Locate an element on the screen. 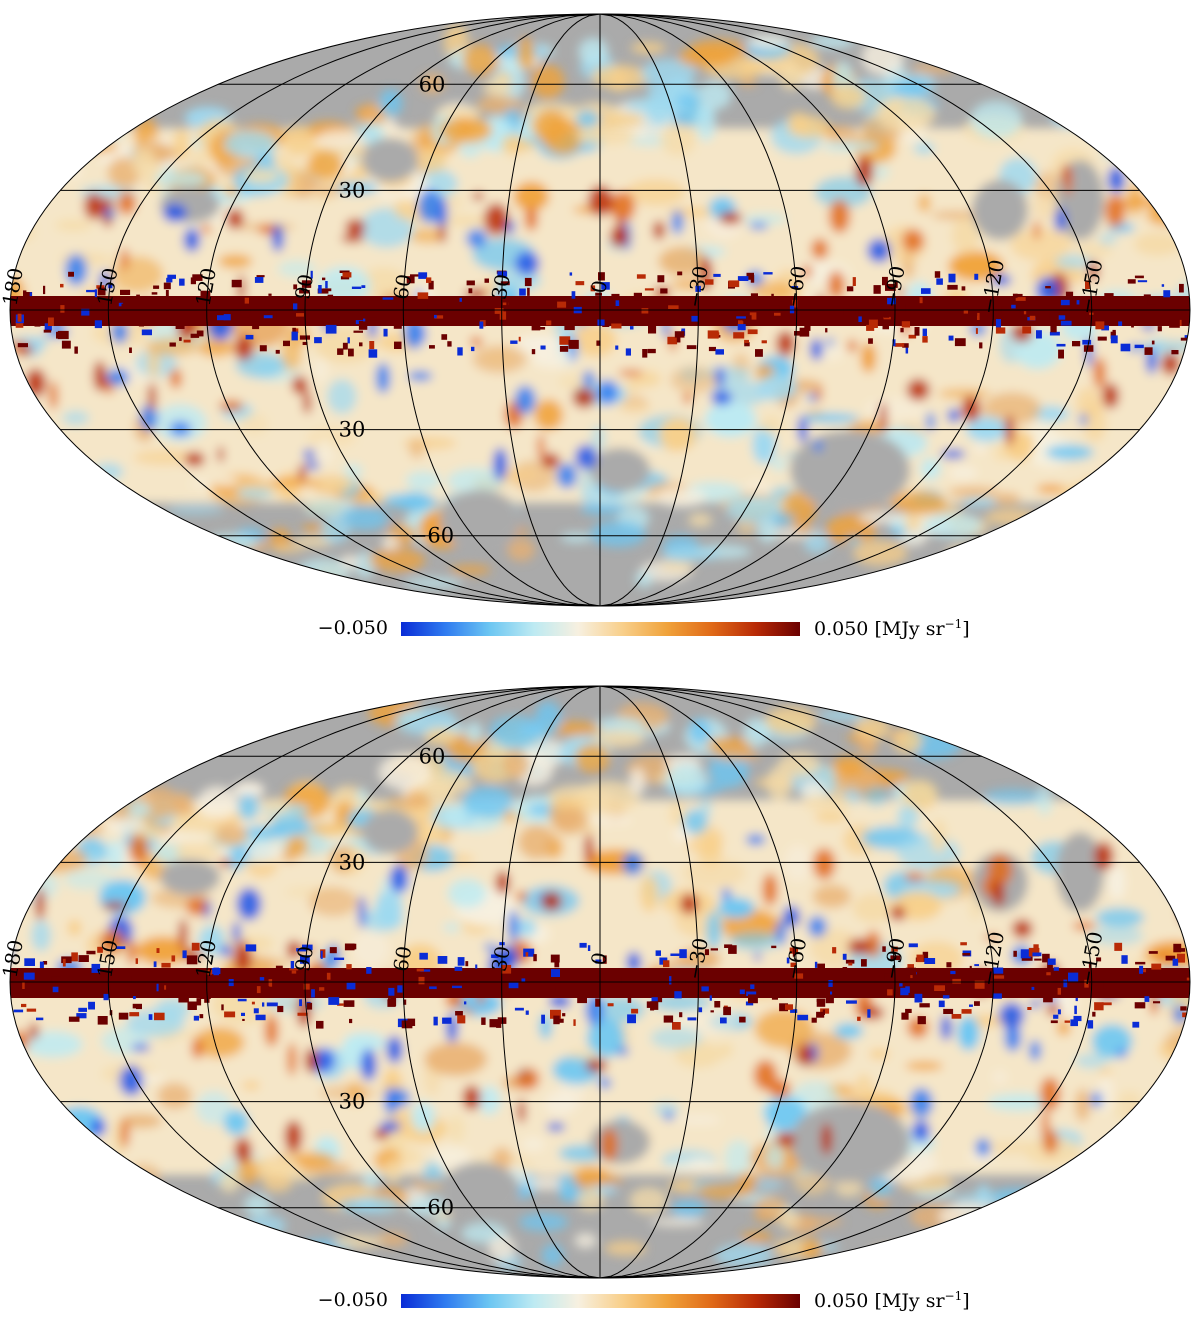 This screenshot has height=1334, width=1200. top-colorbar-unit: [MJy sr−1] is located at coordinates (921, 629).